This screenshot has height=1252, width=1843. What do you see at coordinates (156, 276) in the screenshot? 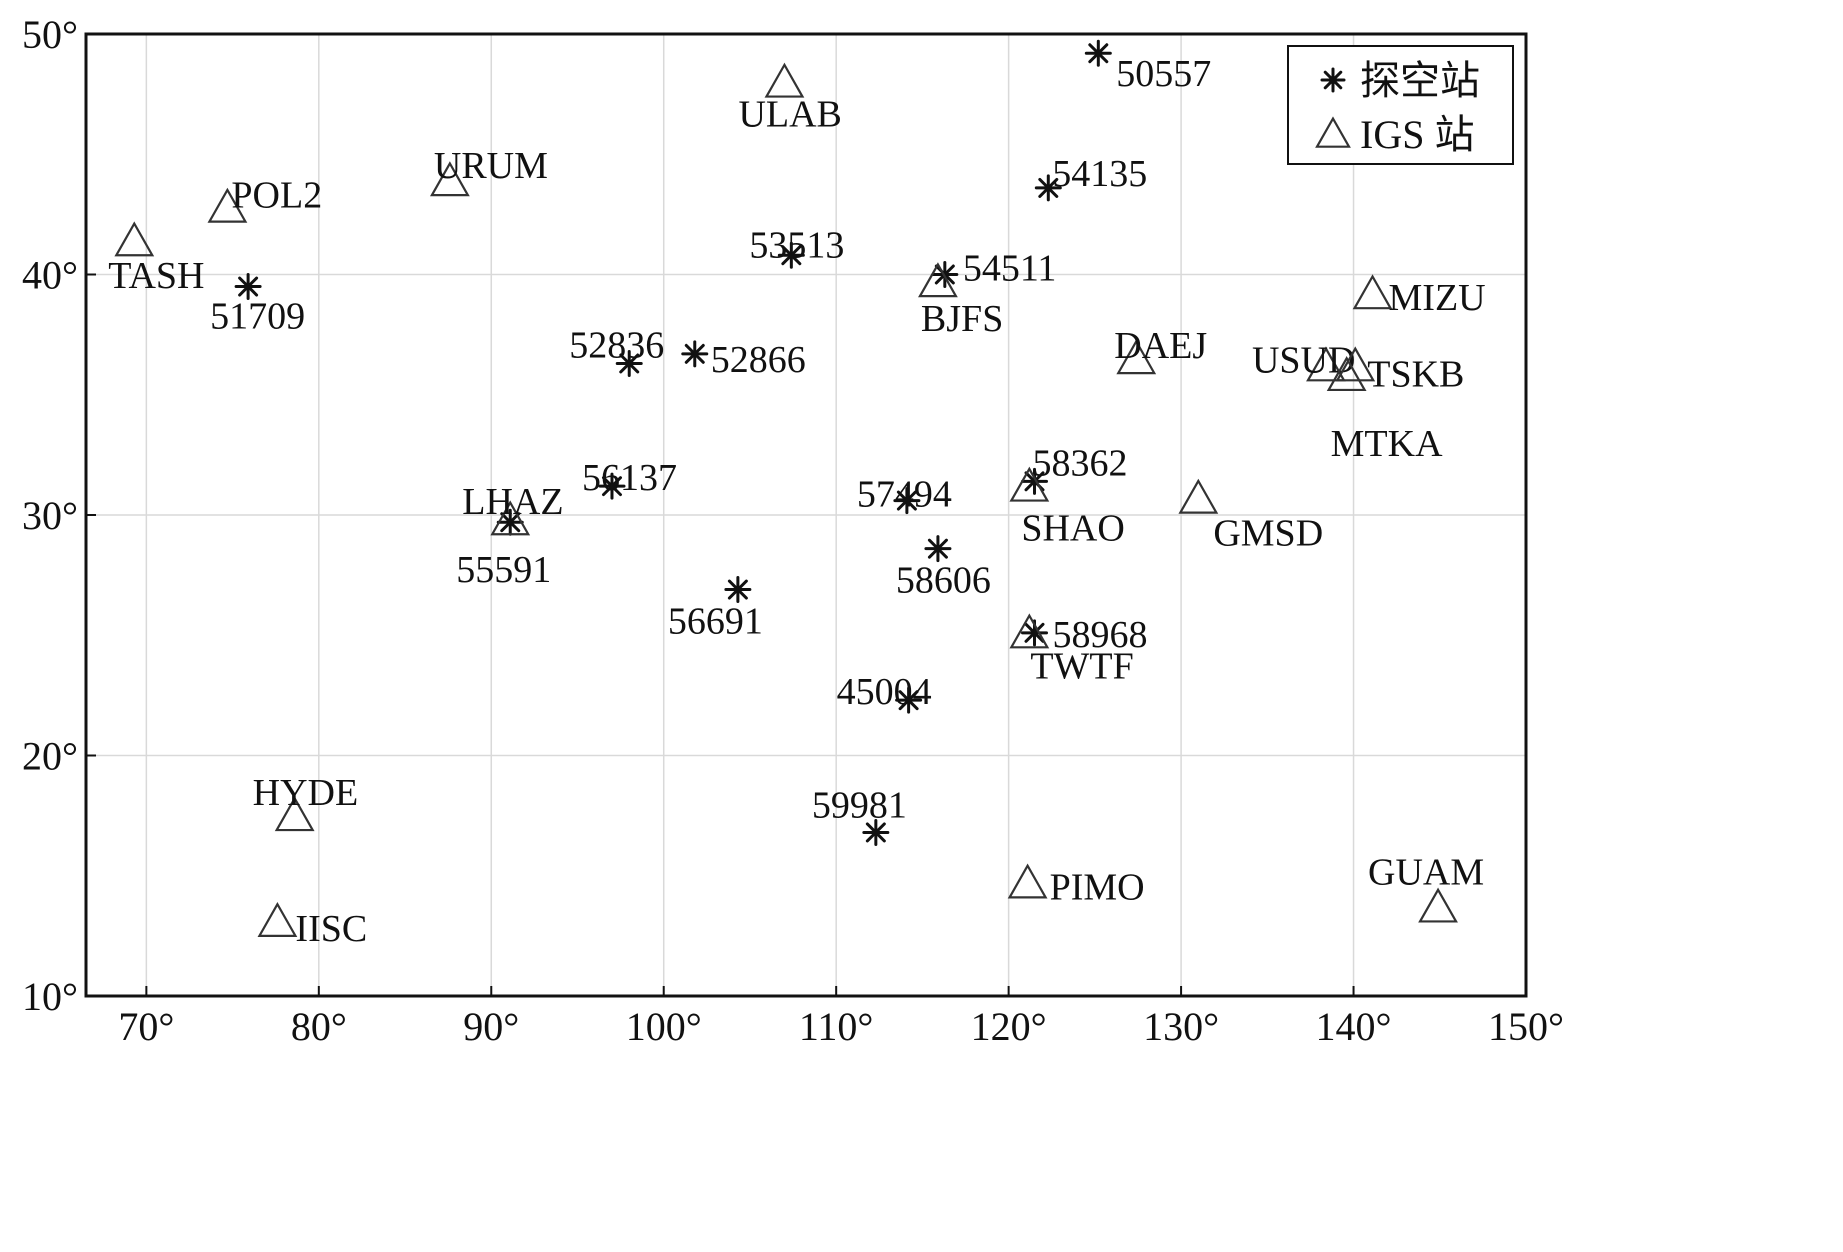
I see `point-label: TASH` at bounding box center [156, 276].